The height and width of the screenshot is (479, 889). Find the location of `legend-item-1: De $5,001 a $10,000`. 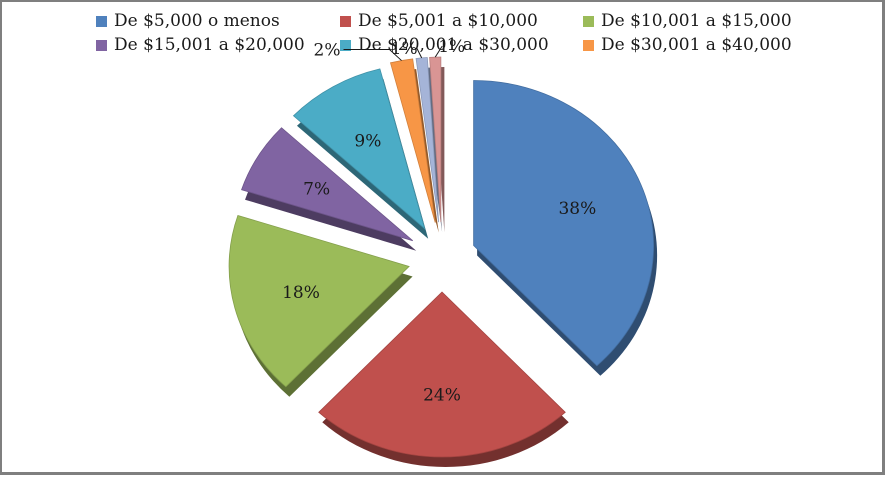

legend-item-1: De $5,001 a $10,000 is located at coordinates (461, 21).